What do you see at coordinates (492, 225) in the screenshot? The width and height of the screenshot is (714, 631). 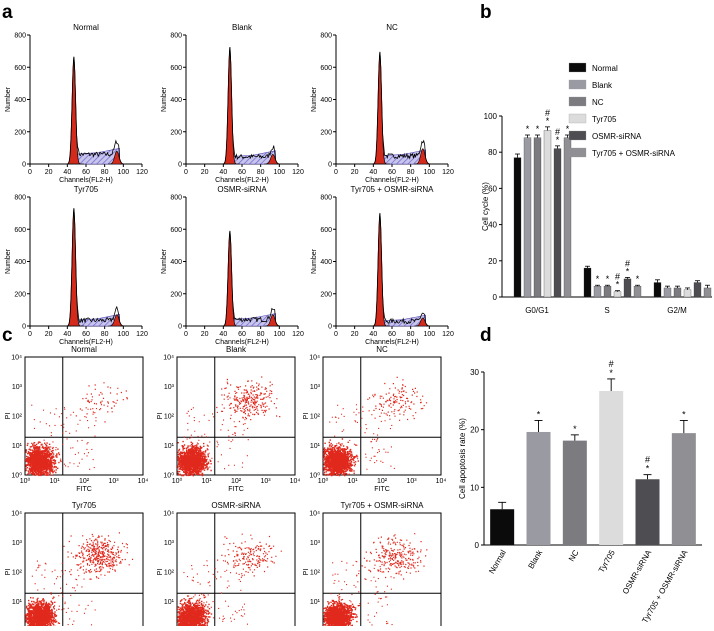 I see `y-tick-label: 40` at bounding box center [492, 225].